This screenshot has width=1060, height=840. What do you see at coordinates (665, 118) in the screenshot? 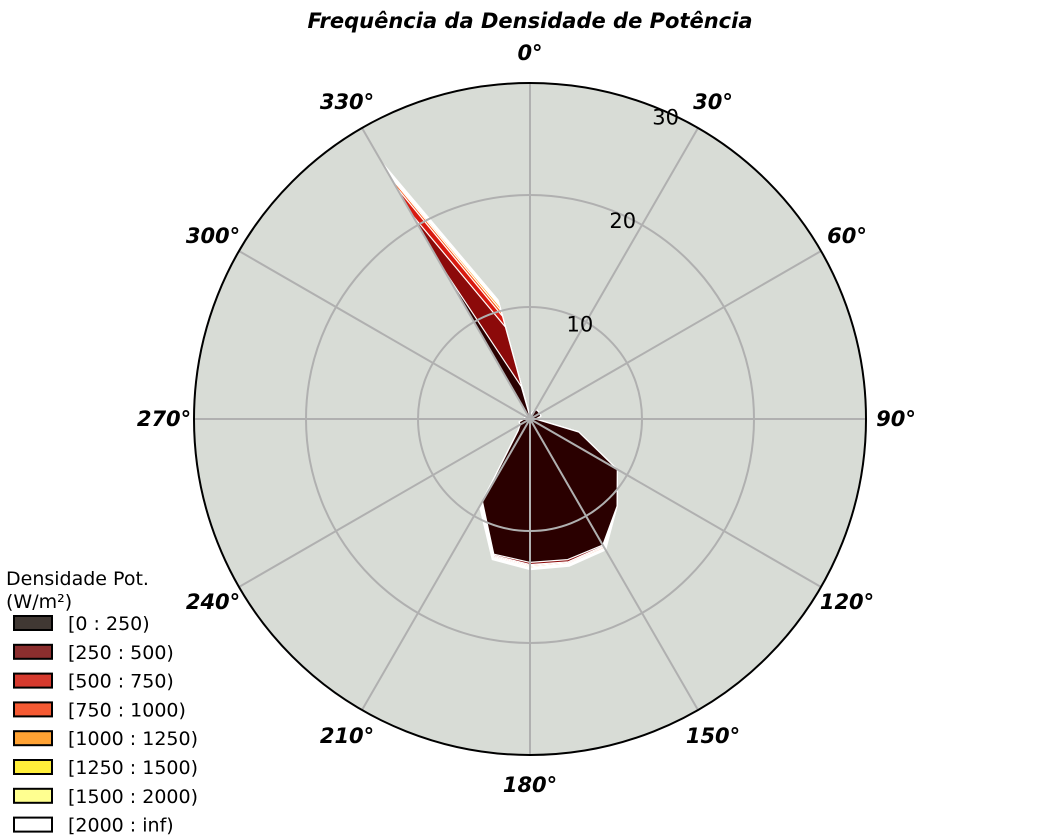
I see `radial-tick-2: 30` at bounding box center [665, 118].